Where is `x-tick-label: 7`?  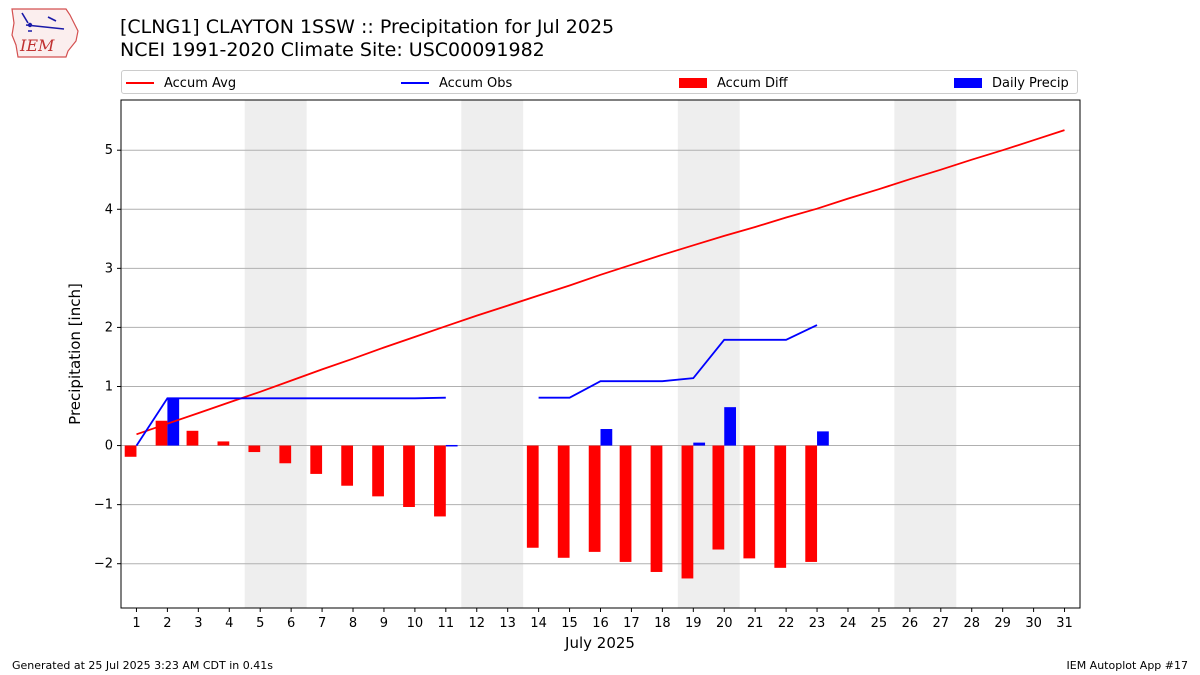
x-tick-label: 7 is located at coordinates (322, 623).